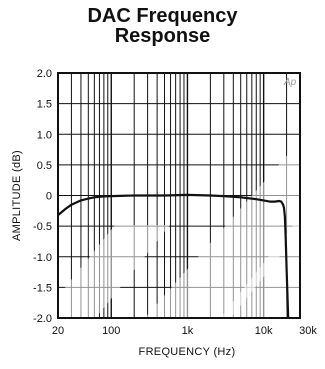  Describe the element at coordinates (44, 74) in the screenshot. I see `y-tick-label: 2.0` at that location.